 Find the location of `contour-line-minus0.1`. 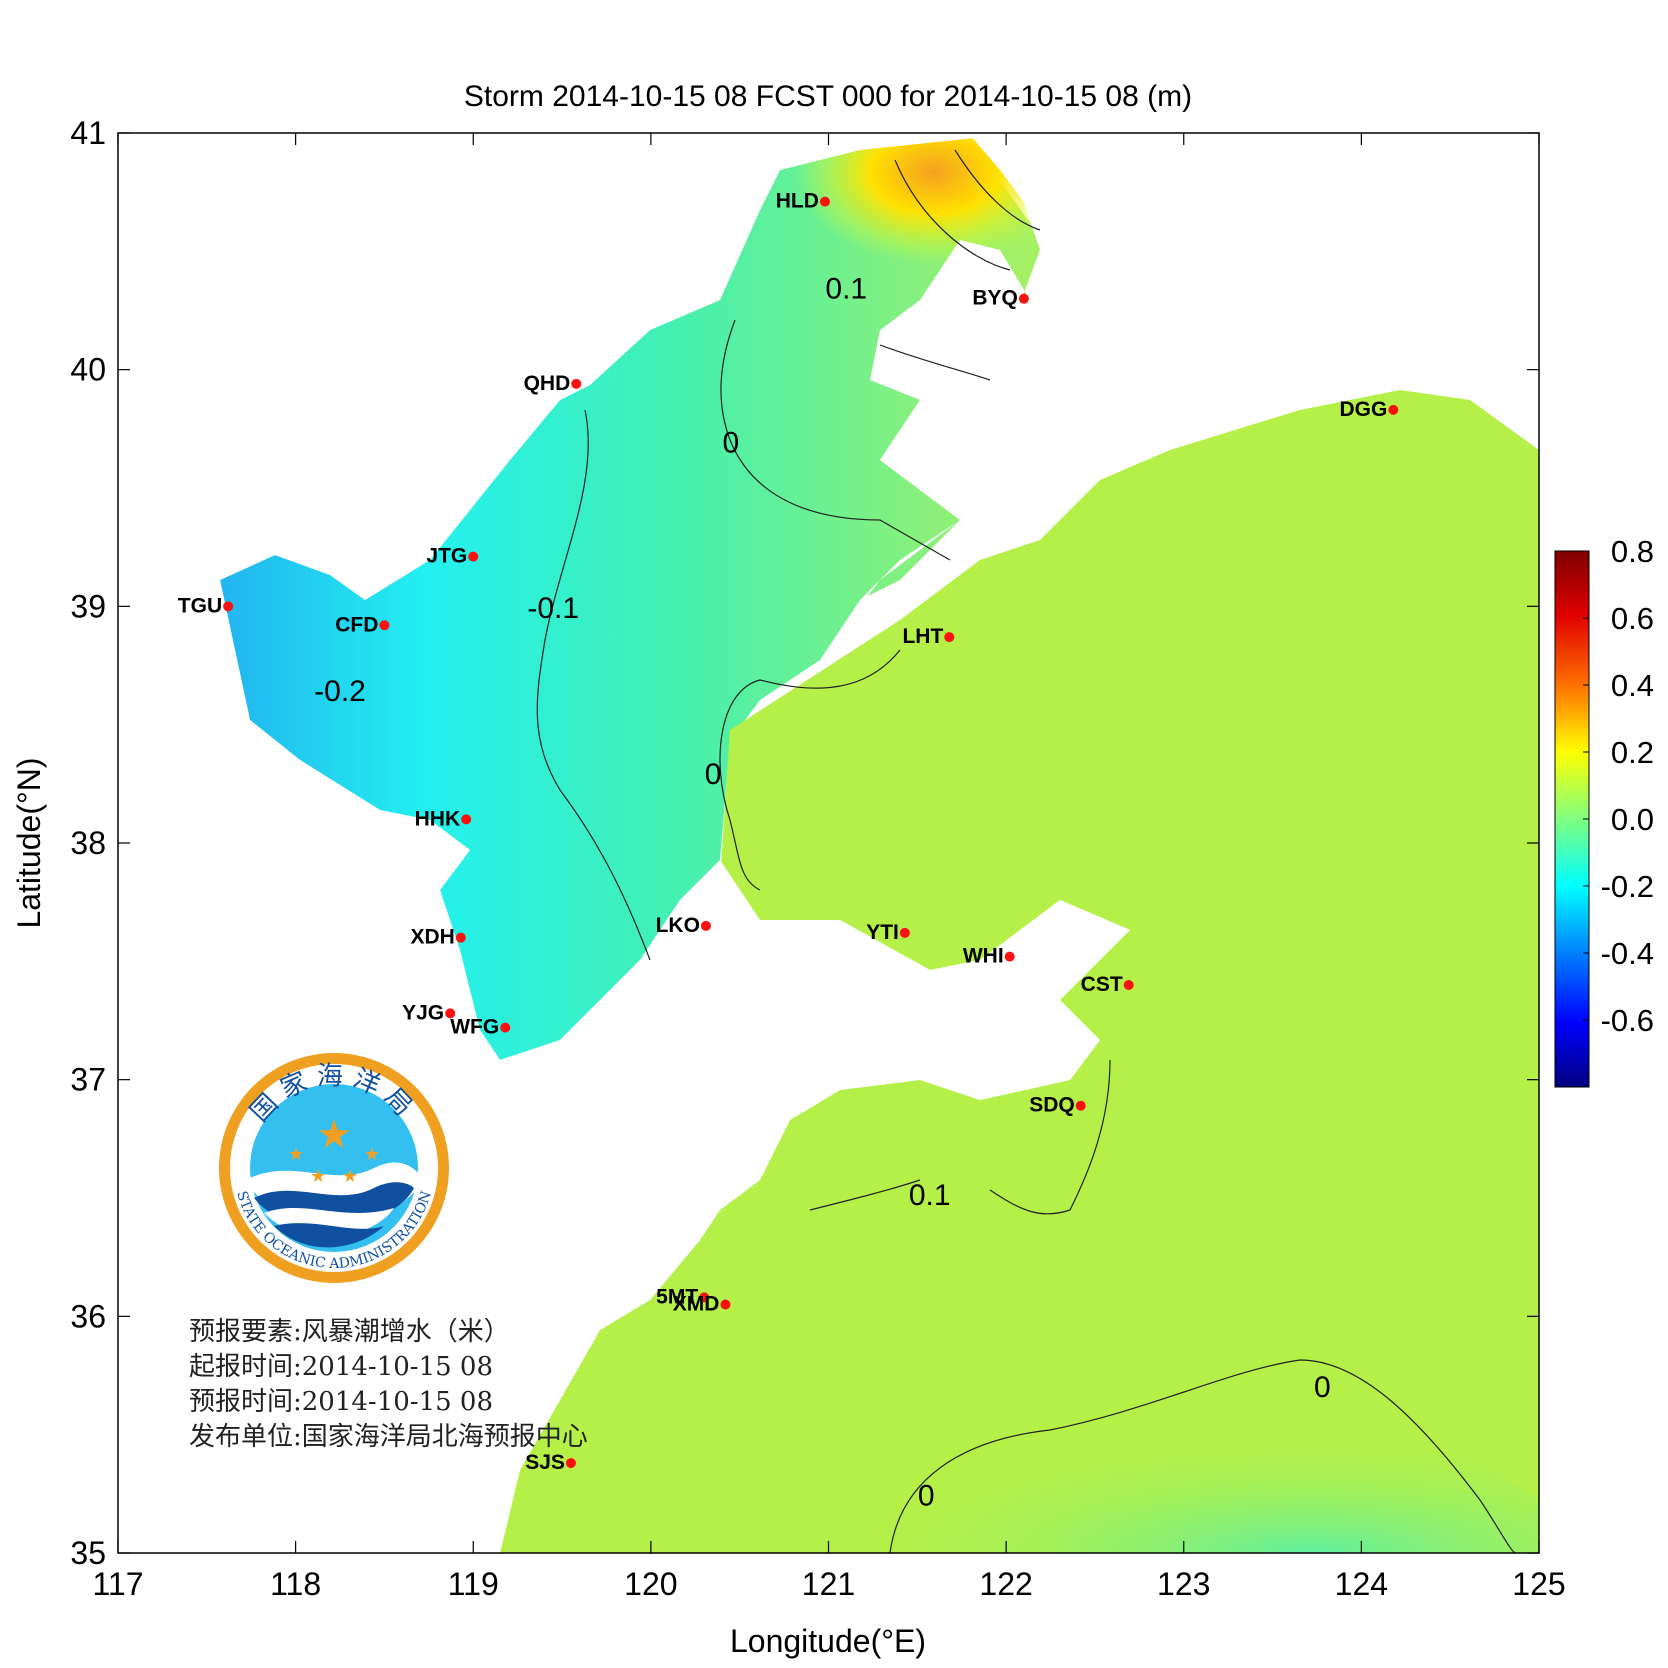

contour-line-minus0.1 is located at coordinates (593, 685).